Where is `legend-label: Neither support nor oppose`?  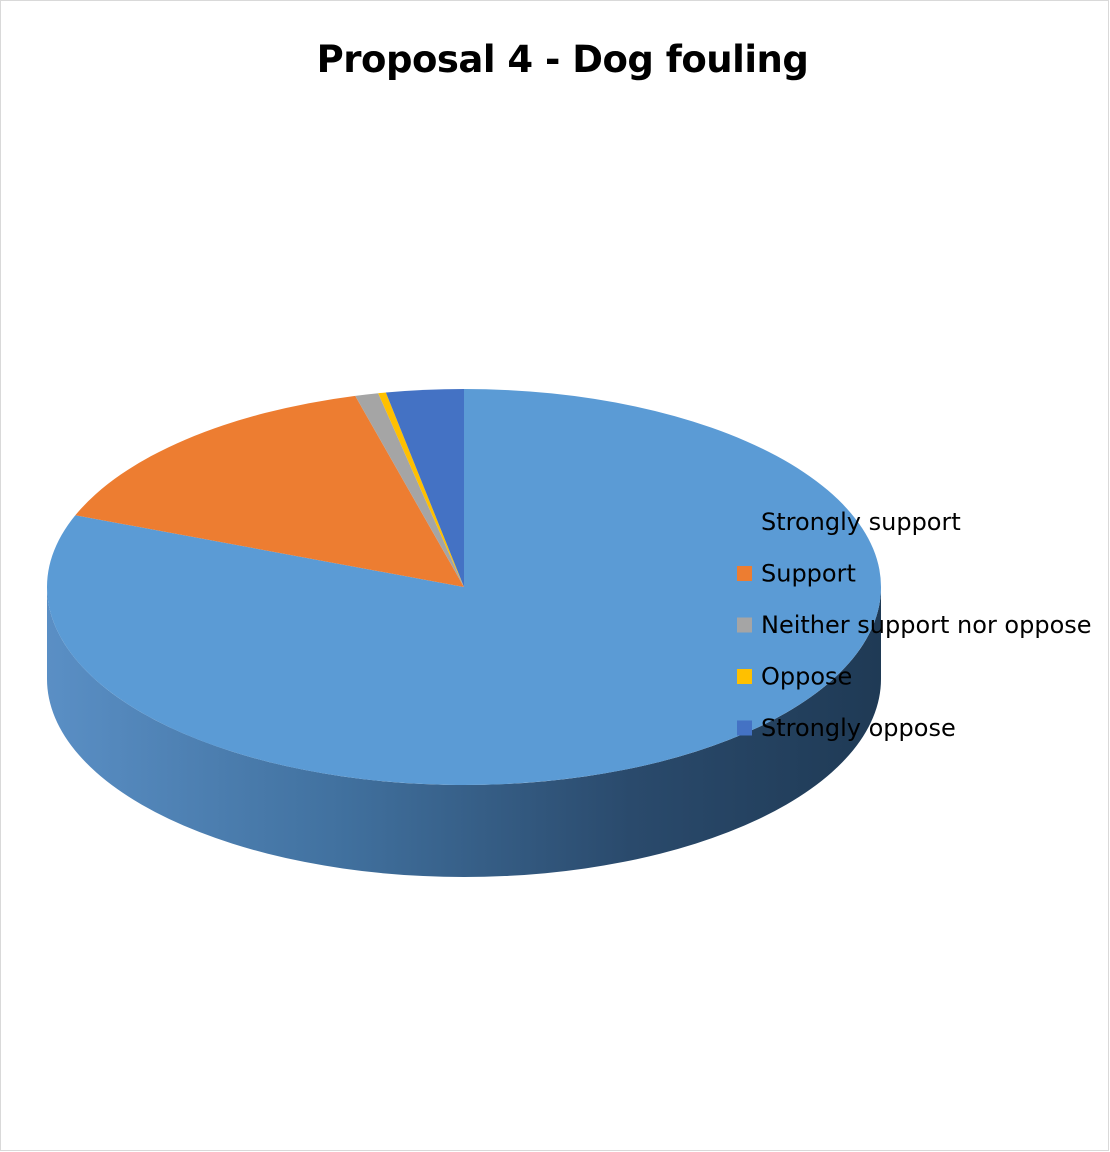 legend-label: Neither support nor oppose is located at coordinates (926, 625).